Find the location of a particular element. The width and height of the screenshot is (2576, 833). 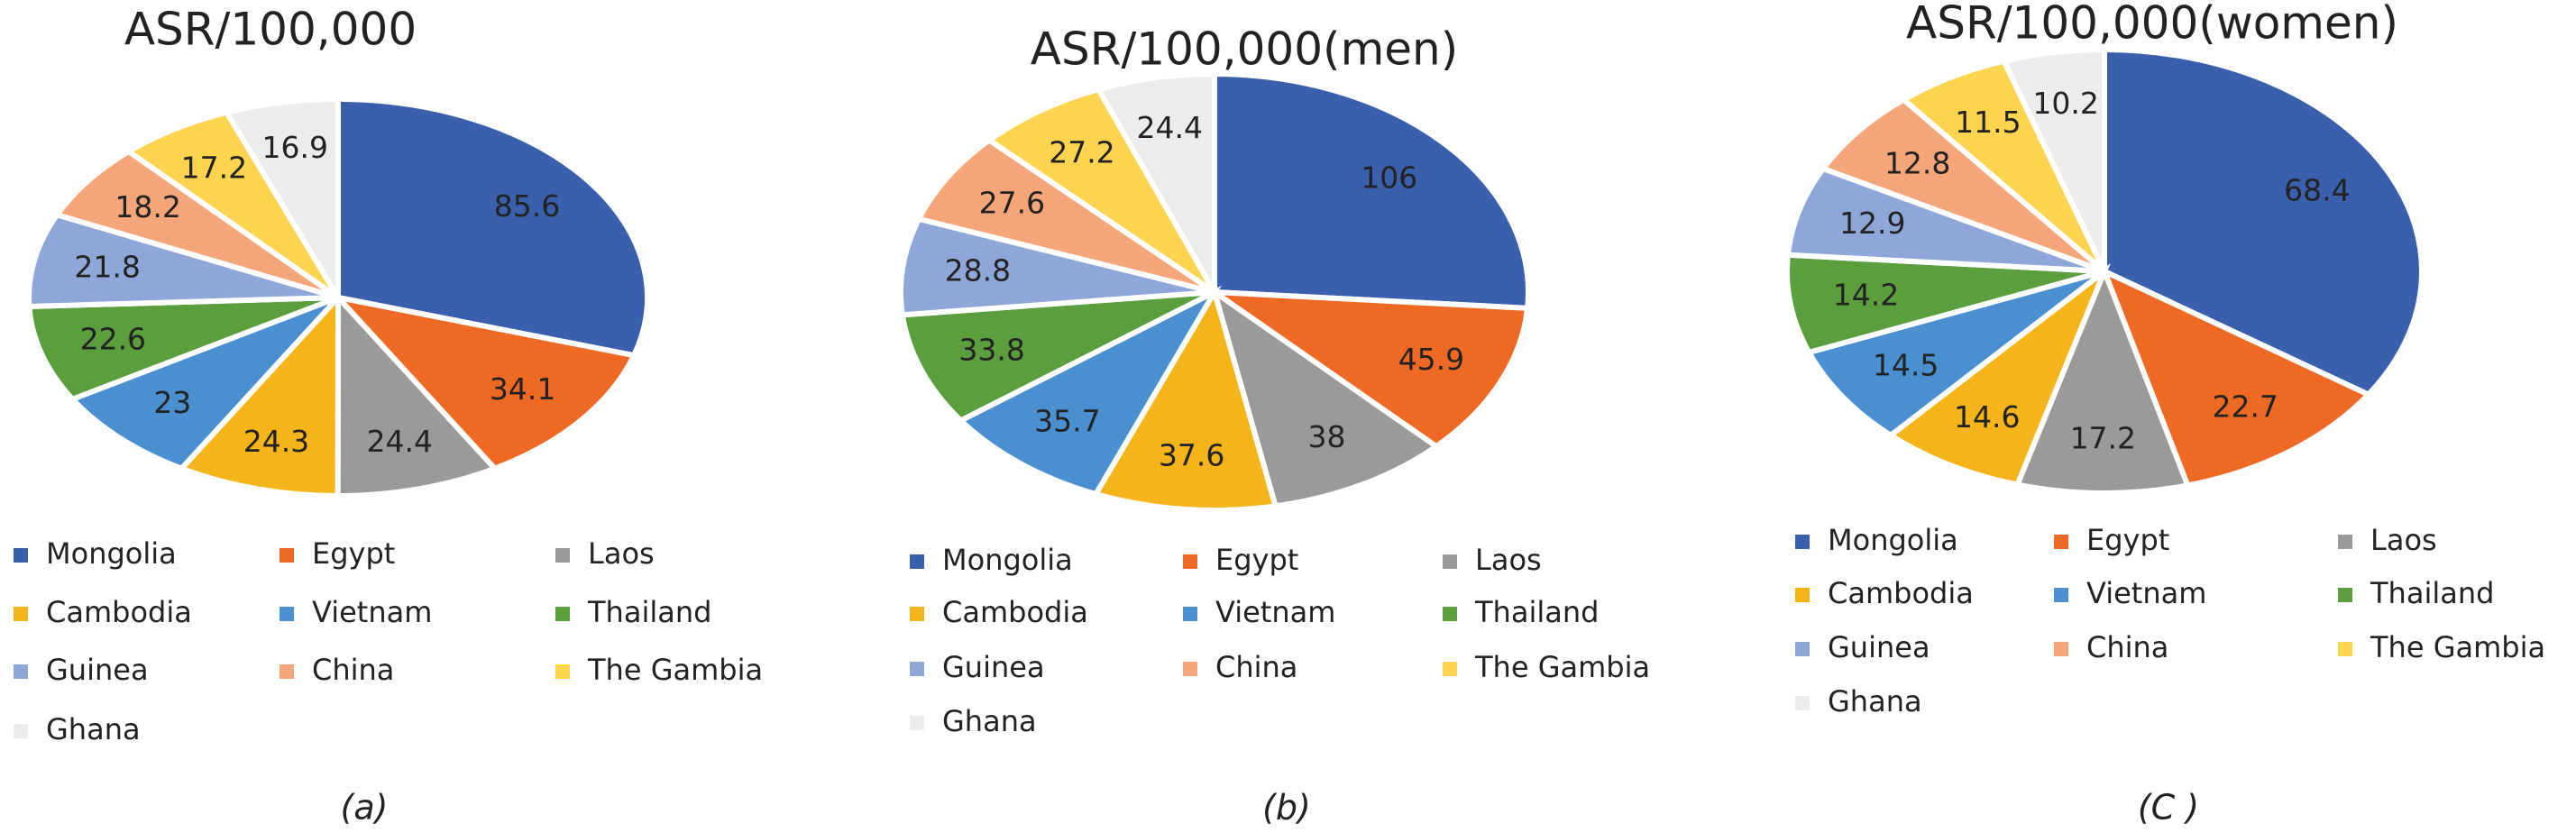

data-label: 23 is located at coordinates (172, 402).